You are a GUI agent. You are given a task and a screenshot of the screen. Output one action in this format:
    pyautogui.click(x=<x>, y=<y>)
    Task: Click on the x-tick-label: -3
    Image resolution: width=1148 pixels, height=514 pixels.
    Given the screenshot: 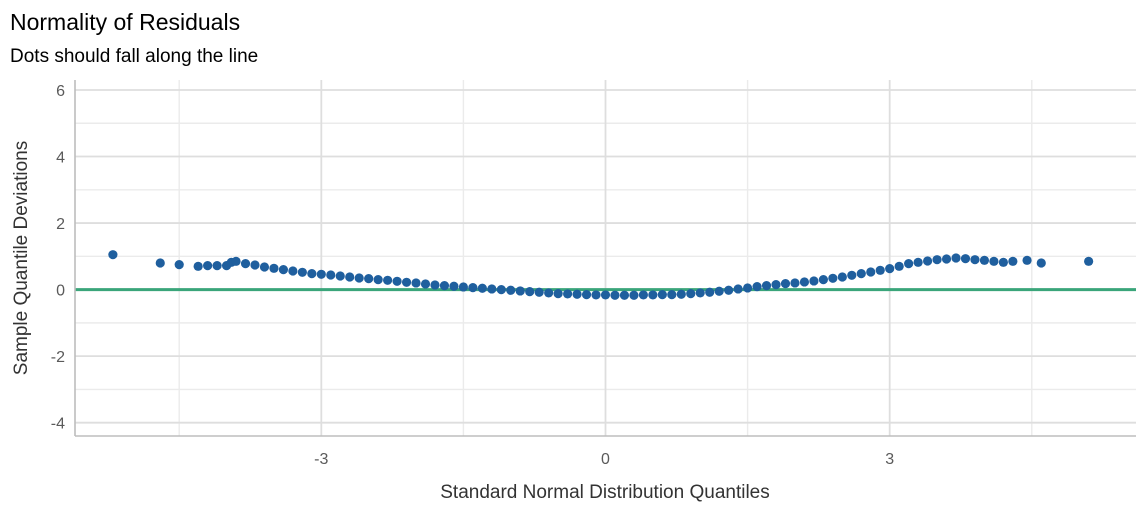 What is the action you would take?
    pyautogui.click(x=321, y=459)
    